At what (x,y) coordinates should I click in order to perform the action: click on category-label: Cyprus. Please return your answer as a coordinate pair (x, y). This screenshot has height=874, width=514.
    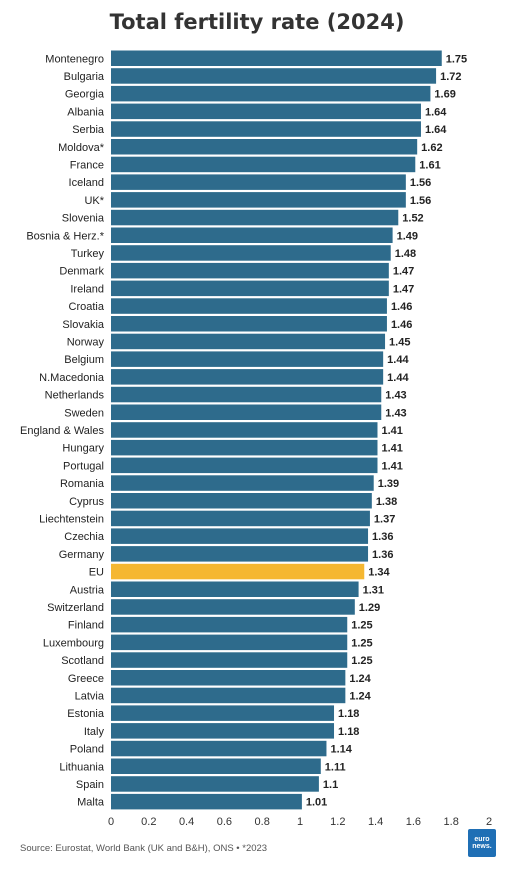
    Looking at the image, I should click on (86, 502).